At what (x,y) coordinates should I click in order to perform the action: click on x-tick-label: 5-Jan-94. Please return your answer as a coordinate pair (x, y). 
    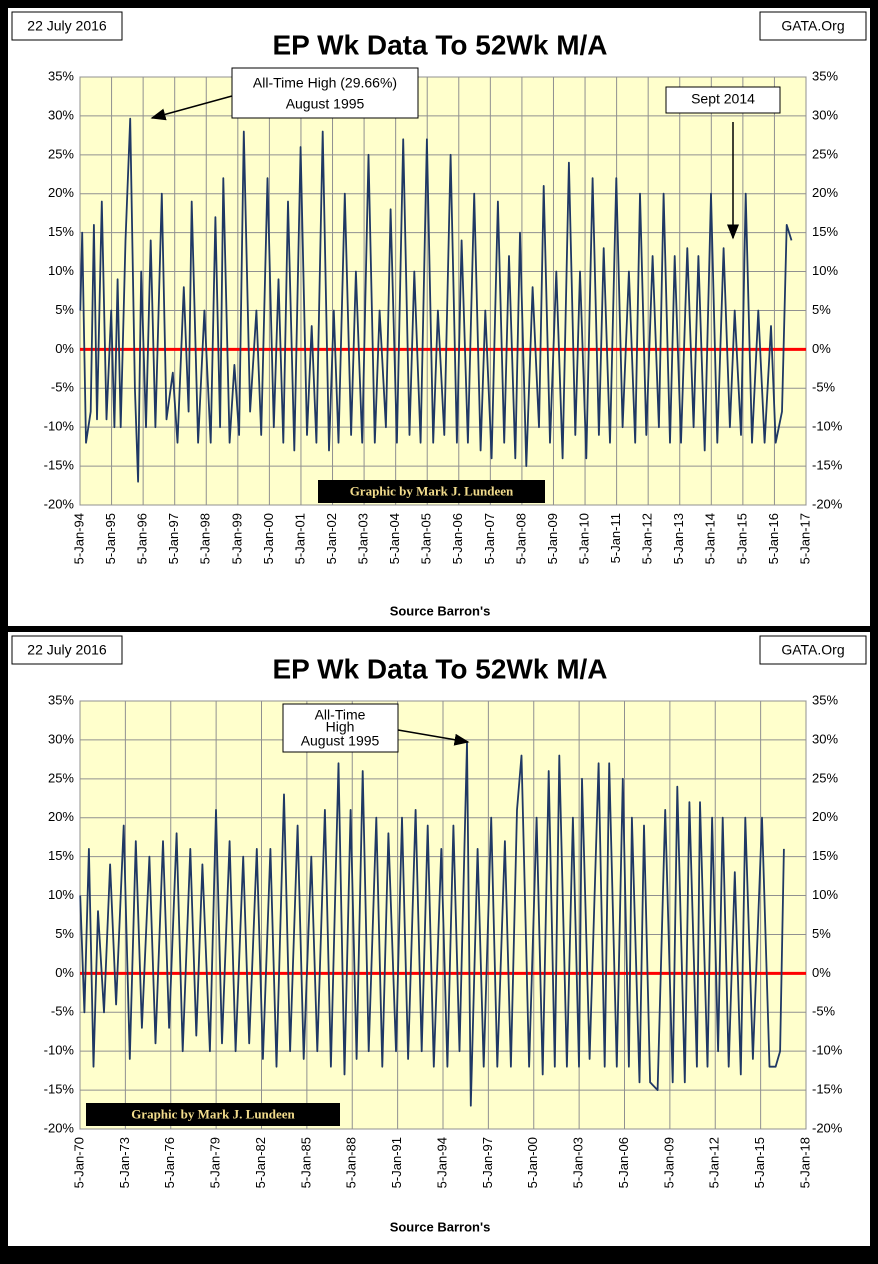
    Looking at the image, I should click on (78, 538).